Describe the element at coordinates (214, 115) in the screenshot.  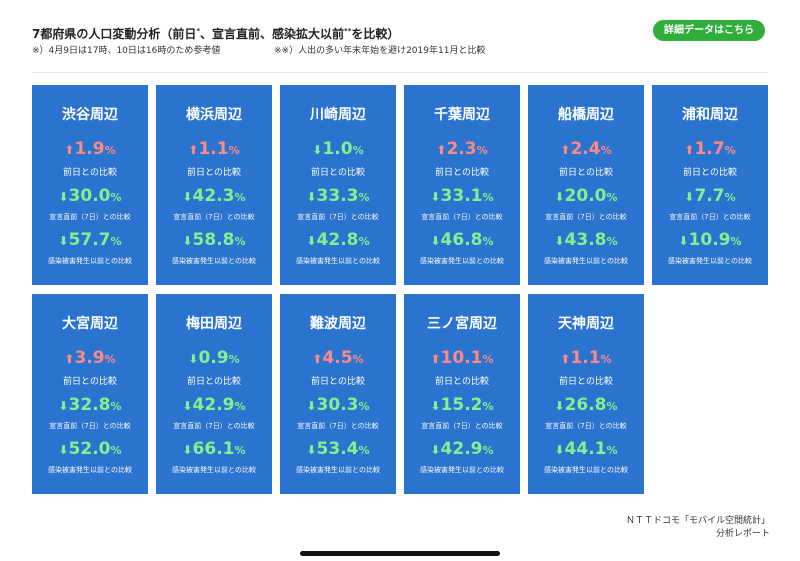
I see `area-name: 横浜周辺` at that location.